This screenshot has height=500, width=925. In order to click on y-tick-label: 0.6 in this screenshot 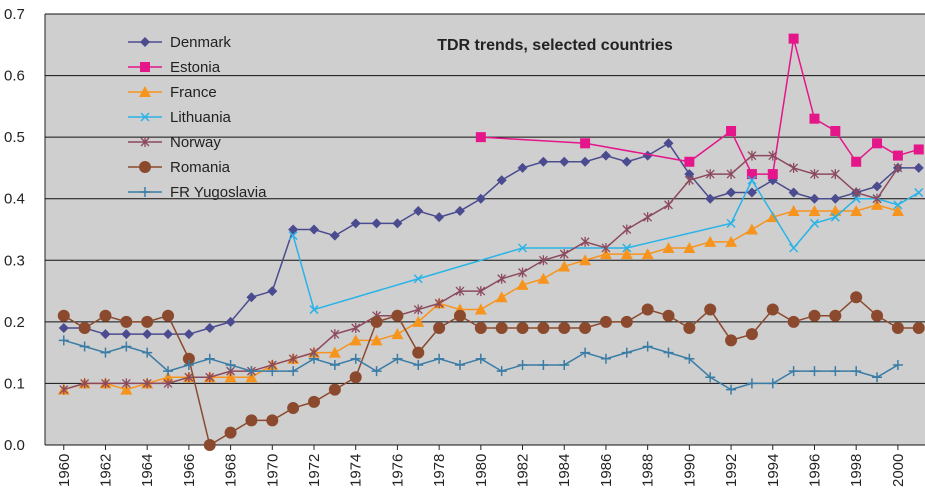, I will do `click(14, 76)`.